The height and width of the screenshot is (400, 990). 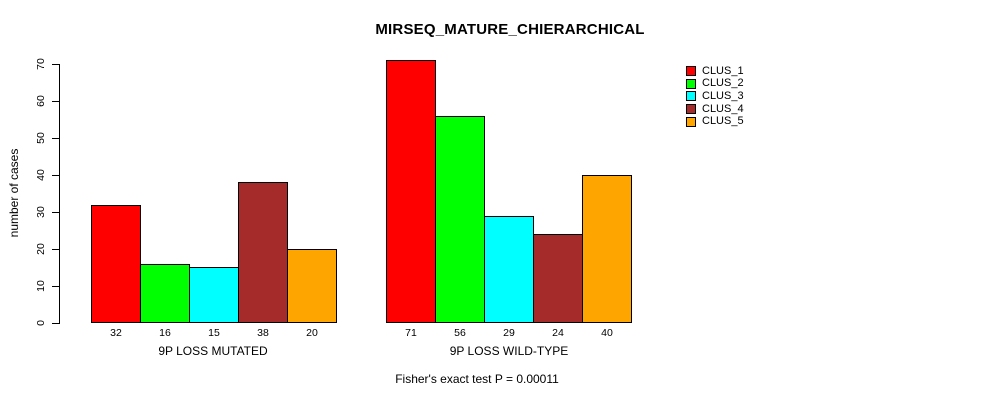 I want to click on group-label-wild-type: 9P LOSS WILD-TYPE, so click(x=509, y=351).